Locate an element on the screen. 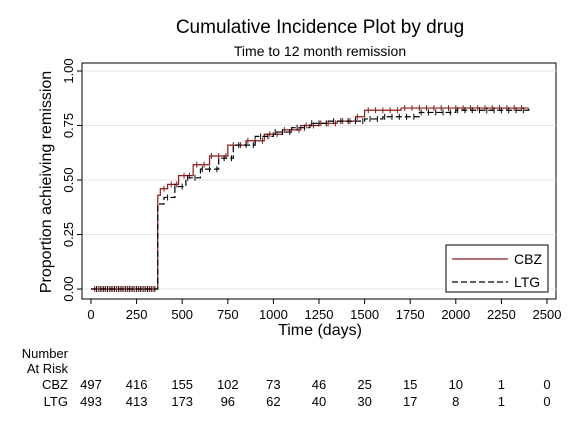 The width and height of the screenshot is (582, 423). risk-value-ltg-8: 8 is located at coordinates (455, 401).